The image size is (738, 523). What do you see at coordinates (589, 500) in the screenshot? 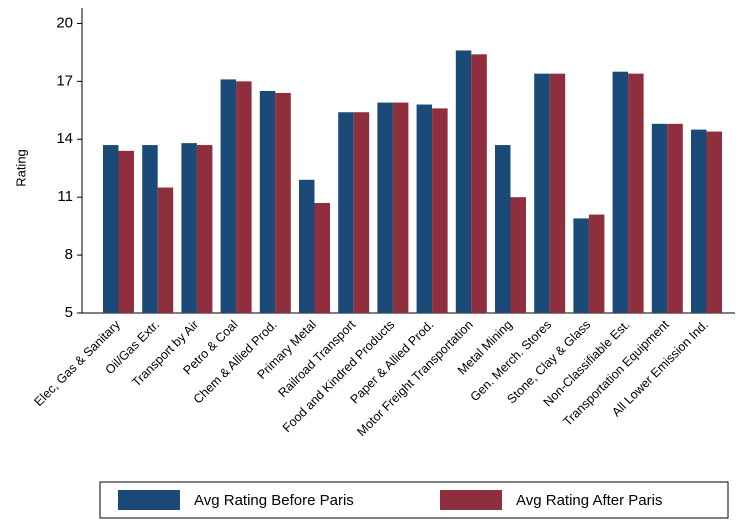
I see `legend-label: Avg Rating After Paris` at bounding box center [589, 500].